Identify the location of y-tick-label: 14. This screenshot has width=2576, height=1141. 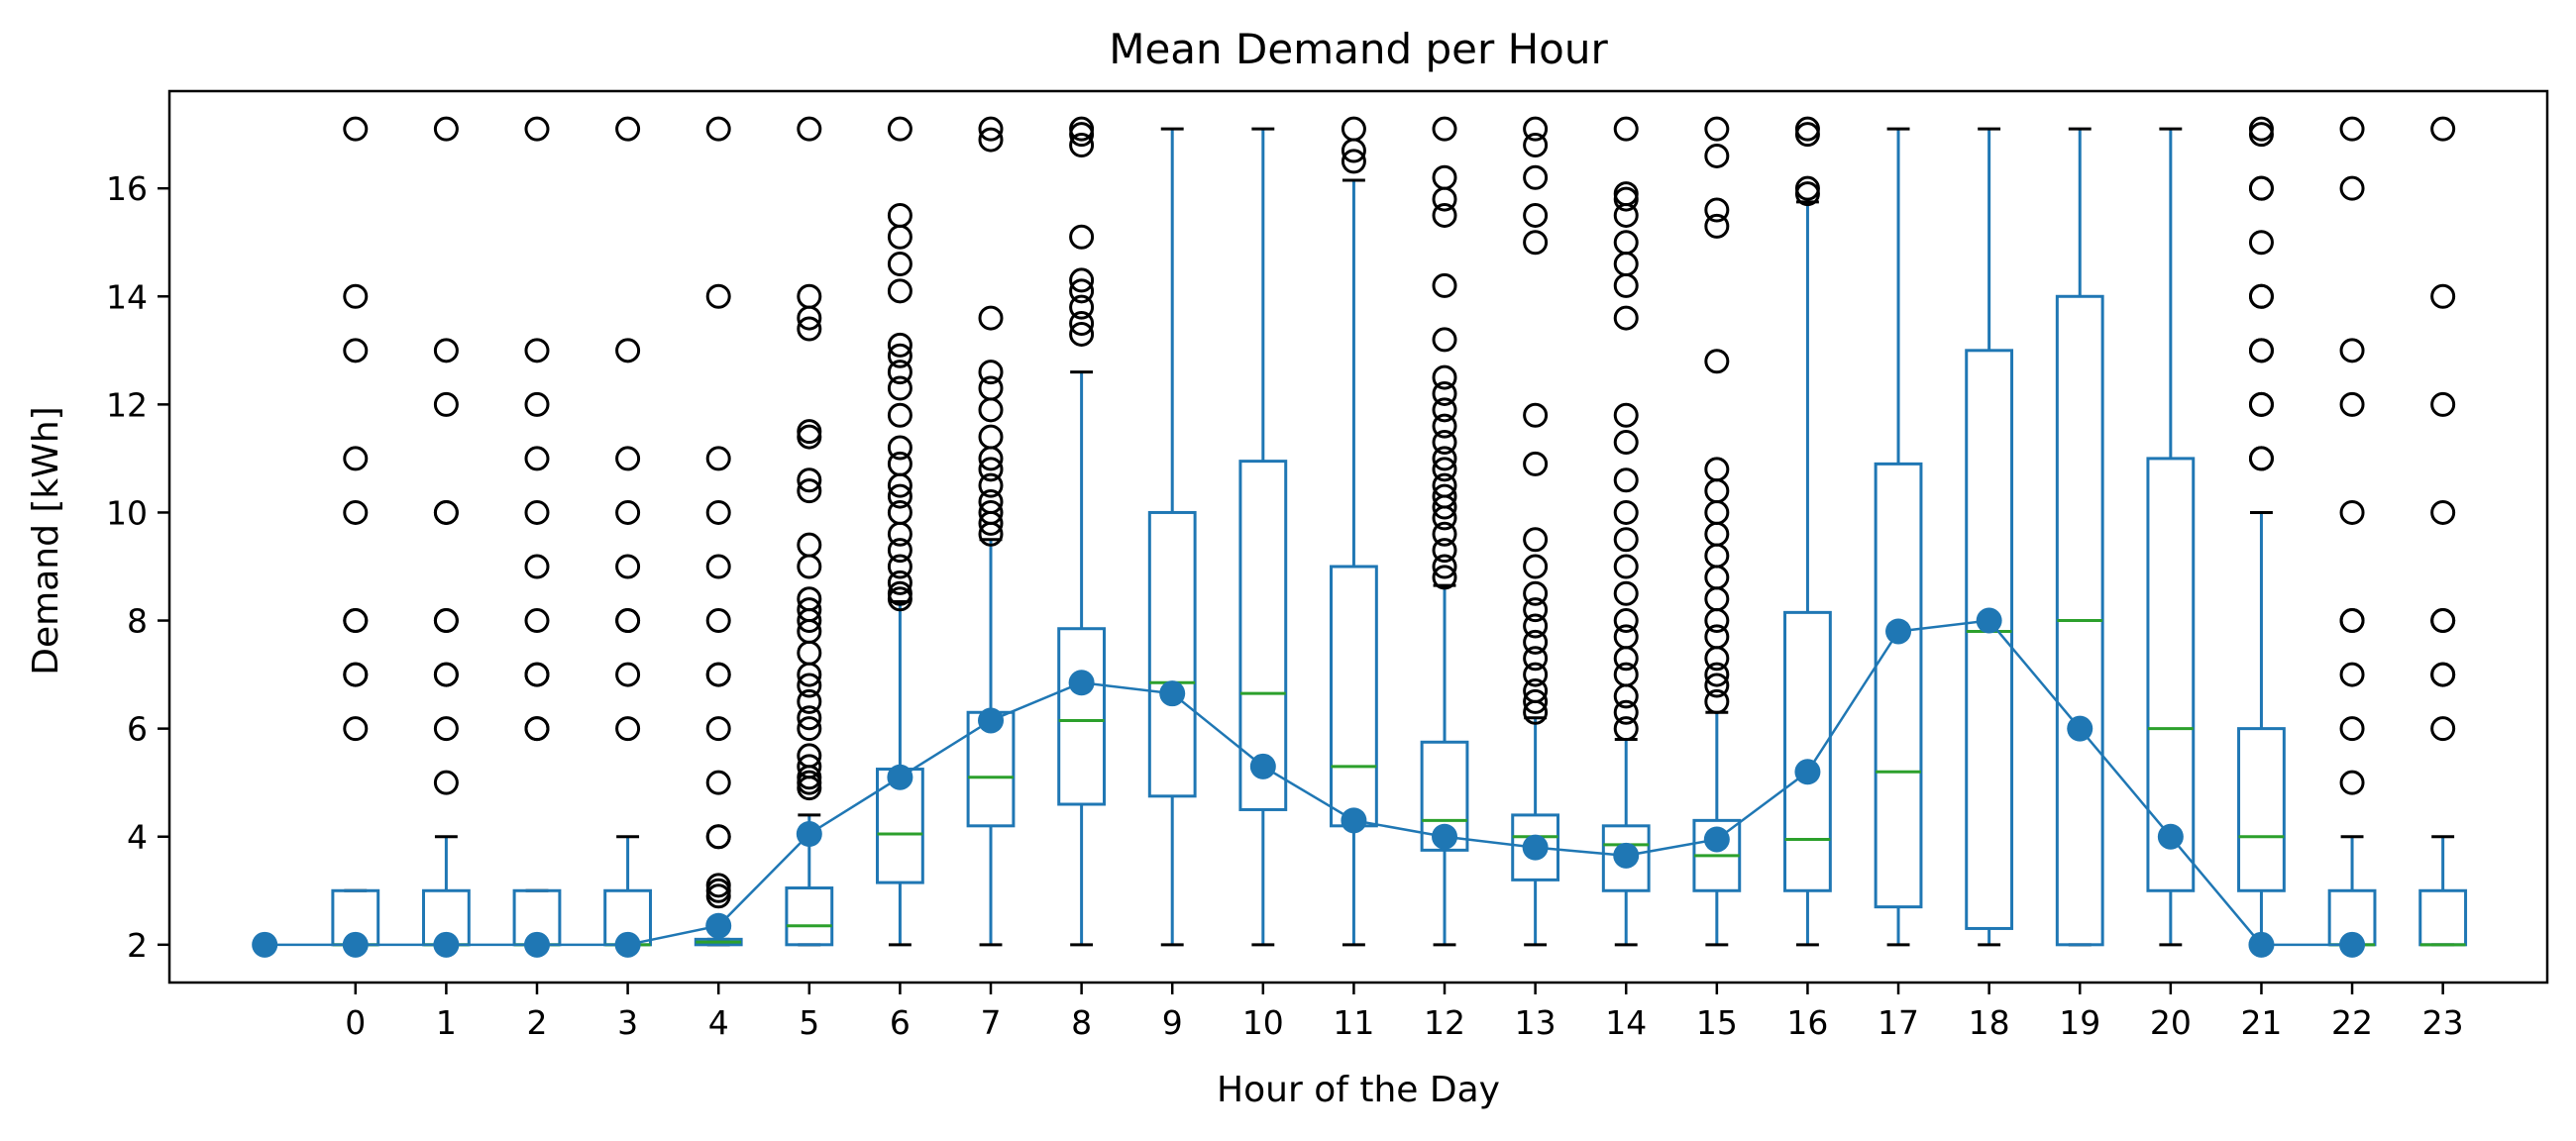
(127, 296).